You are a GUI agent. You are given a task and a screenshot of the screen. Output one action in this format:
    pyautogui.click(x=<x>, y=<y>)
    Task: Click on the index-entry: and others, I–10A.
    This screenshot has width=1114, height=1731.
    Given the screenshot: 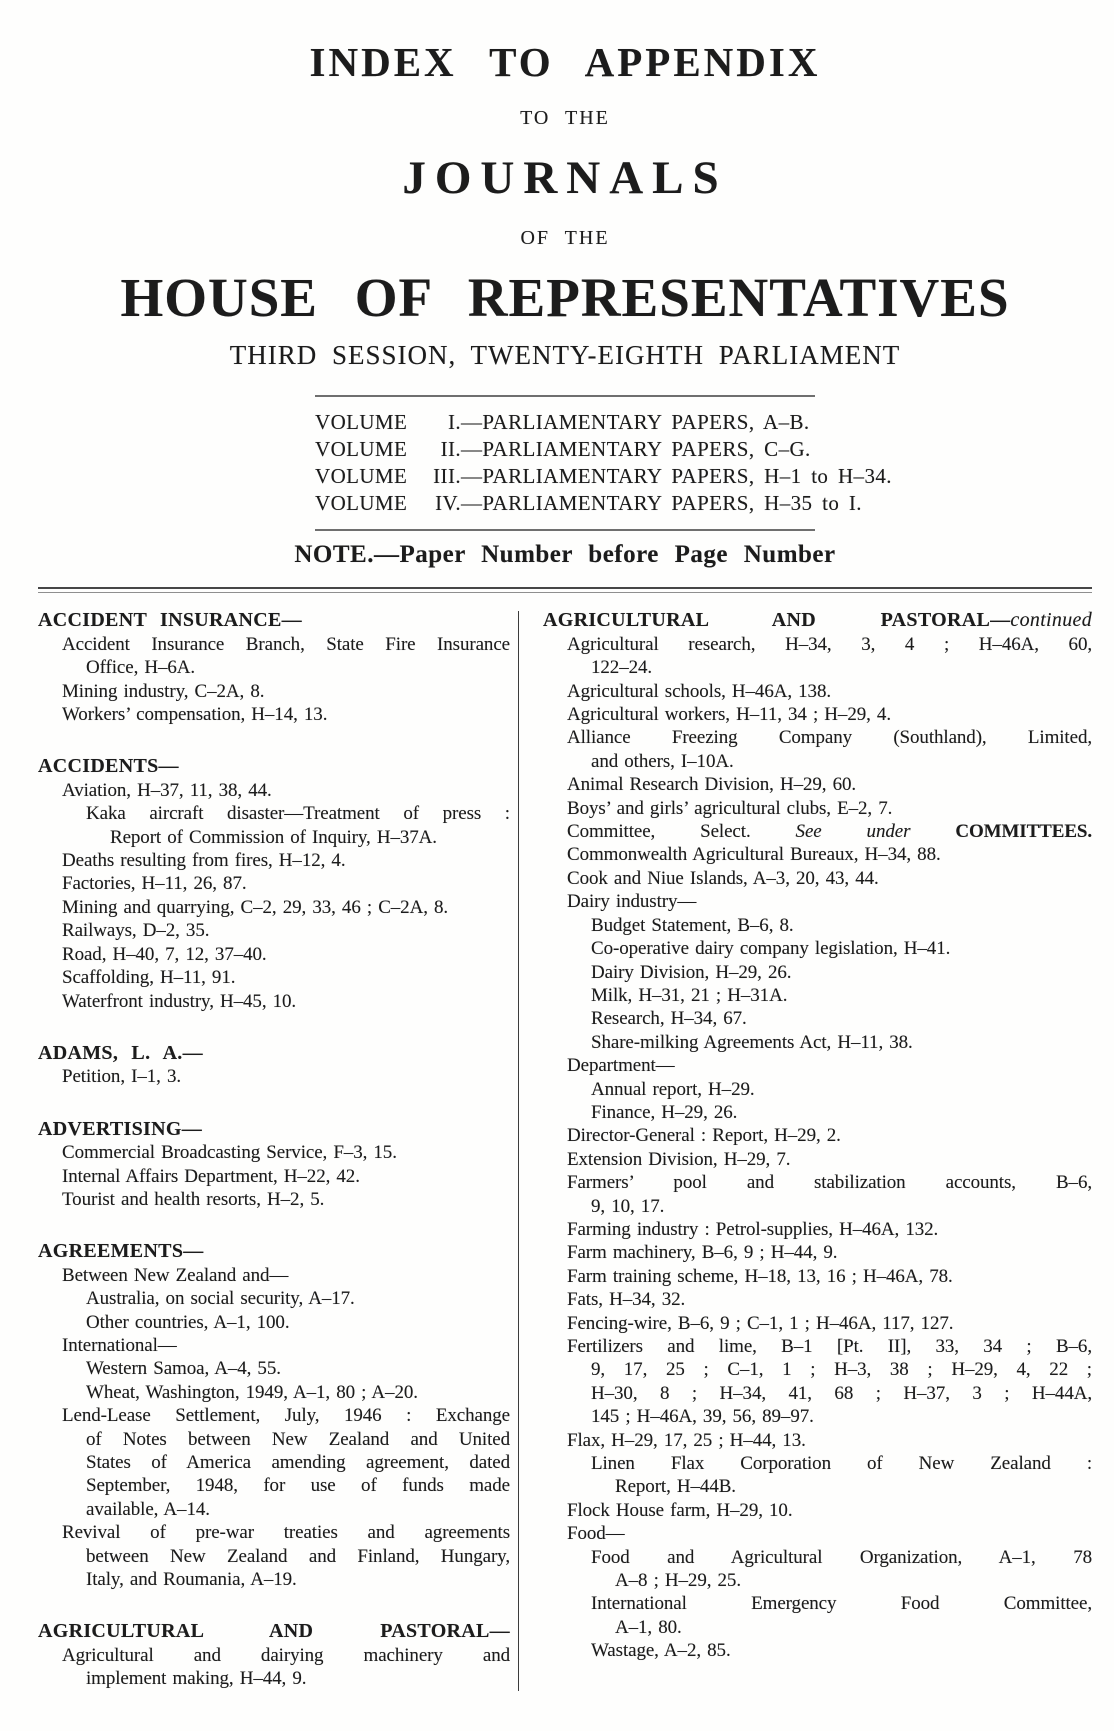 What is the action you would take?
    pyautogui.click(x=841, y=761)
    